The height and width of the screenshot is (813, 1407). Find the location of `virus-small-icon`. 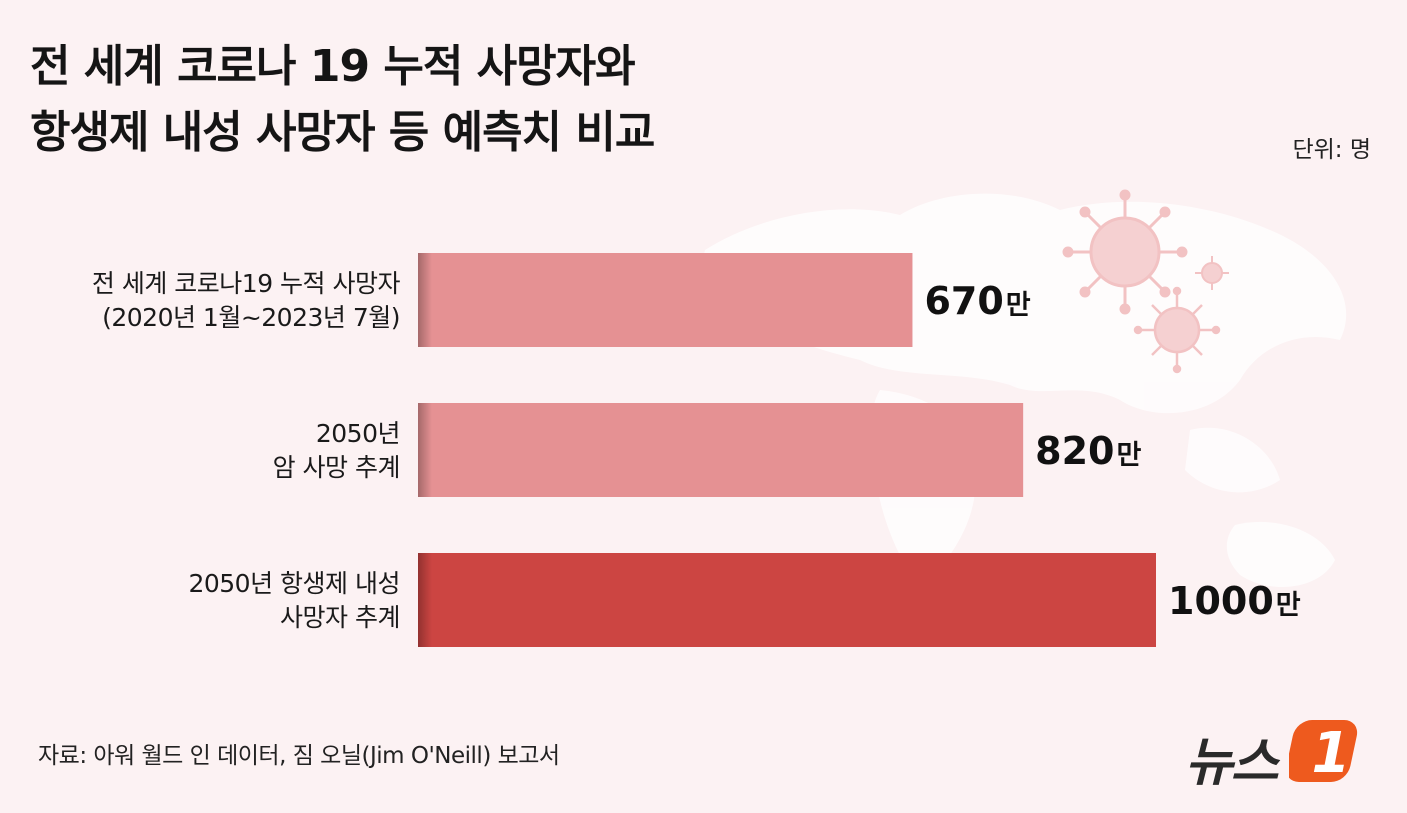

virus-small-icon is located at coordinates (1212, 273).